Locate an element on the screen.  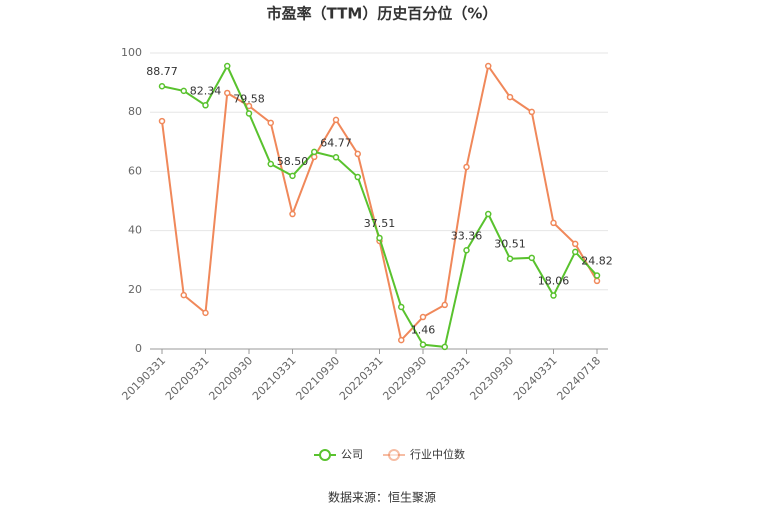
y-tick-label: 100 is located at coordinates (131, 52).